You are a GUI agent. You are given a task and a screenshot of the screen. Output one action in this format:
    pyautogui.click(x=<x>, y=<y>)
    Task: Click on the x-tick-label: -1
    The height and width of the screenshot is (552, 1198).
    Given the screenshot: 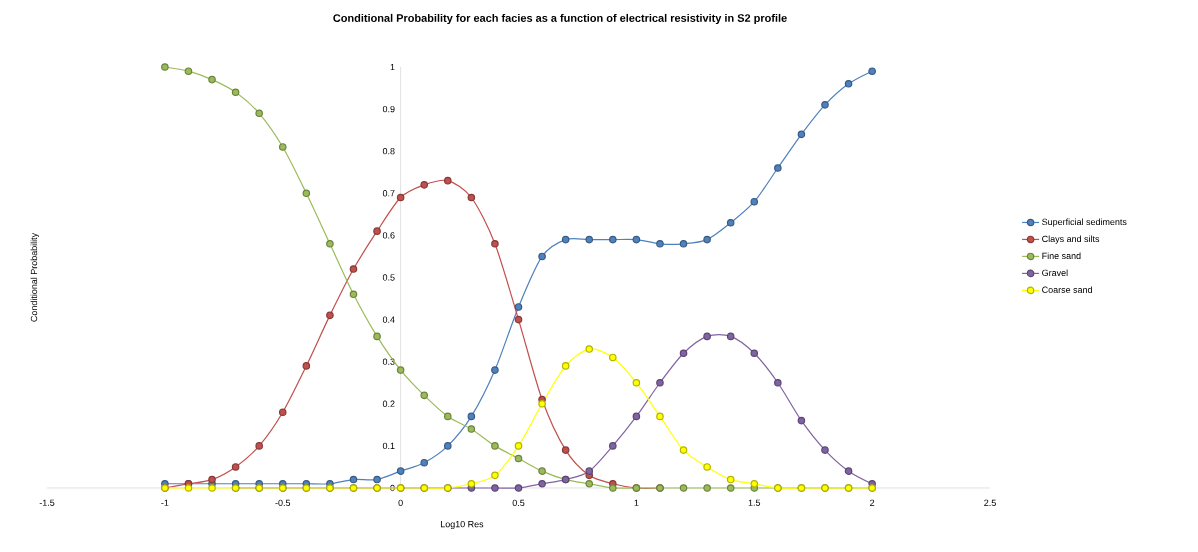 What is the action you would take?
    pyautogui.click(x=165, y=502)
    